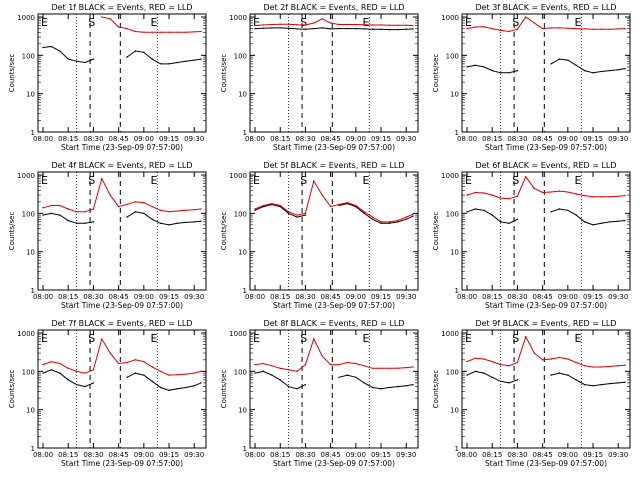 The width and height of the screenshot is (640, 480). I want to click on x-tick-label: 08:00, so click(467, 297).